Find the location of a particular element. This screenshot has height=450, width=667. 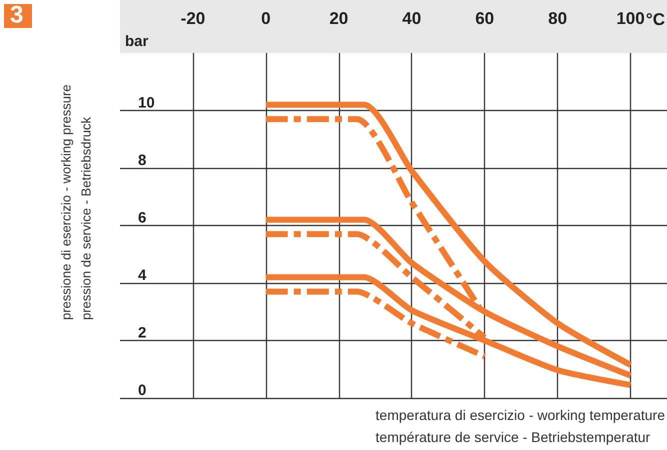

y-tick-label: 6 is located at coordinates (142, 218).